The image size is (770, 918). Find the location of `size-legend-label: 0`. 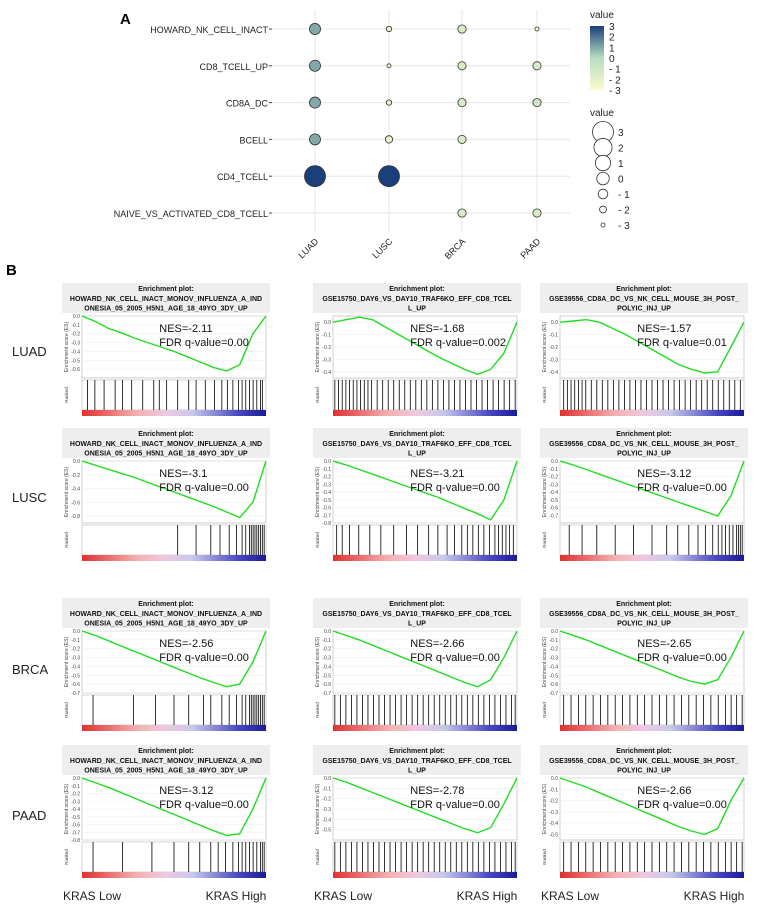

size-legend-label: 0 is located at coordinates (621, 180).